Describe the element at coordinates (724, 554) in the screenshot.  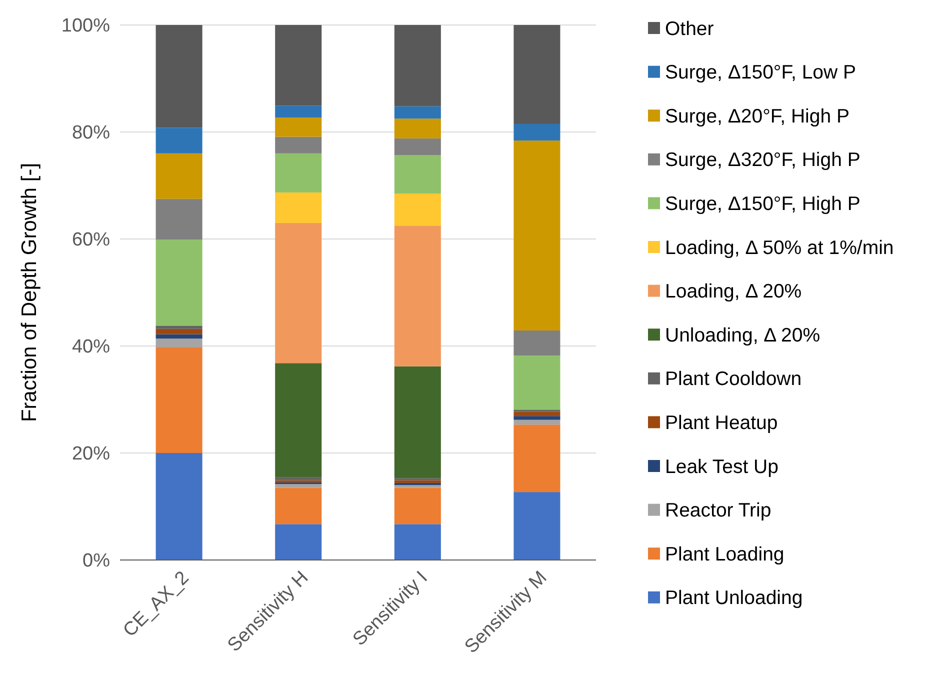
I see `legend-label: Plant Loading` at that location.